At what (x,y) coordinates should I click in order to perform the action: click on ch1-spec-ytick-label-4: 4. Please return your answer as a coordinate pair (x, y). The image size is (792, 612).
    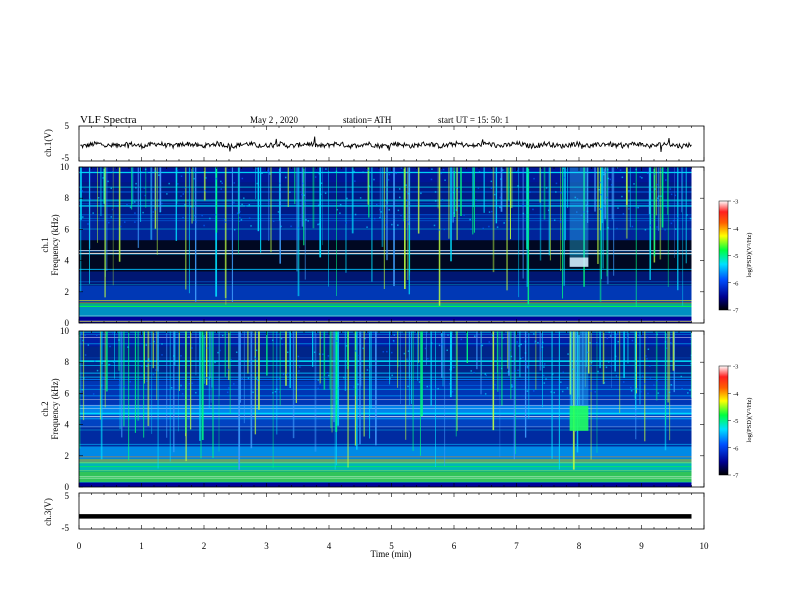
    Looking at the image, I should click on (67, 261).